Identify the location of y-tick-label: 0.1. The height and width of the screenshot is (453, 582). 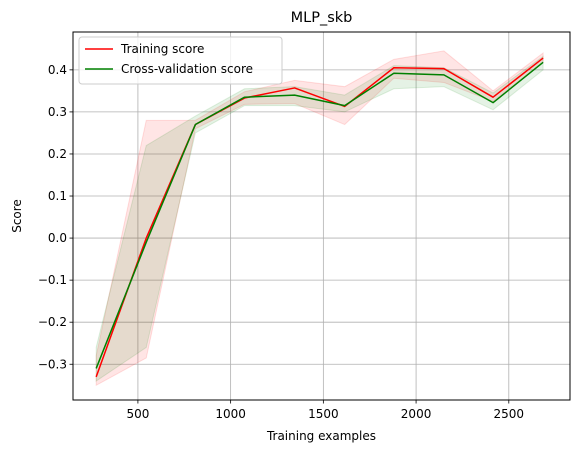
(57, 196).